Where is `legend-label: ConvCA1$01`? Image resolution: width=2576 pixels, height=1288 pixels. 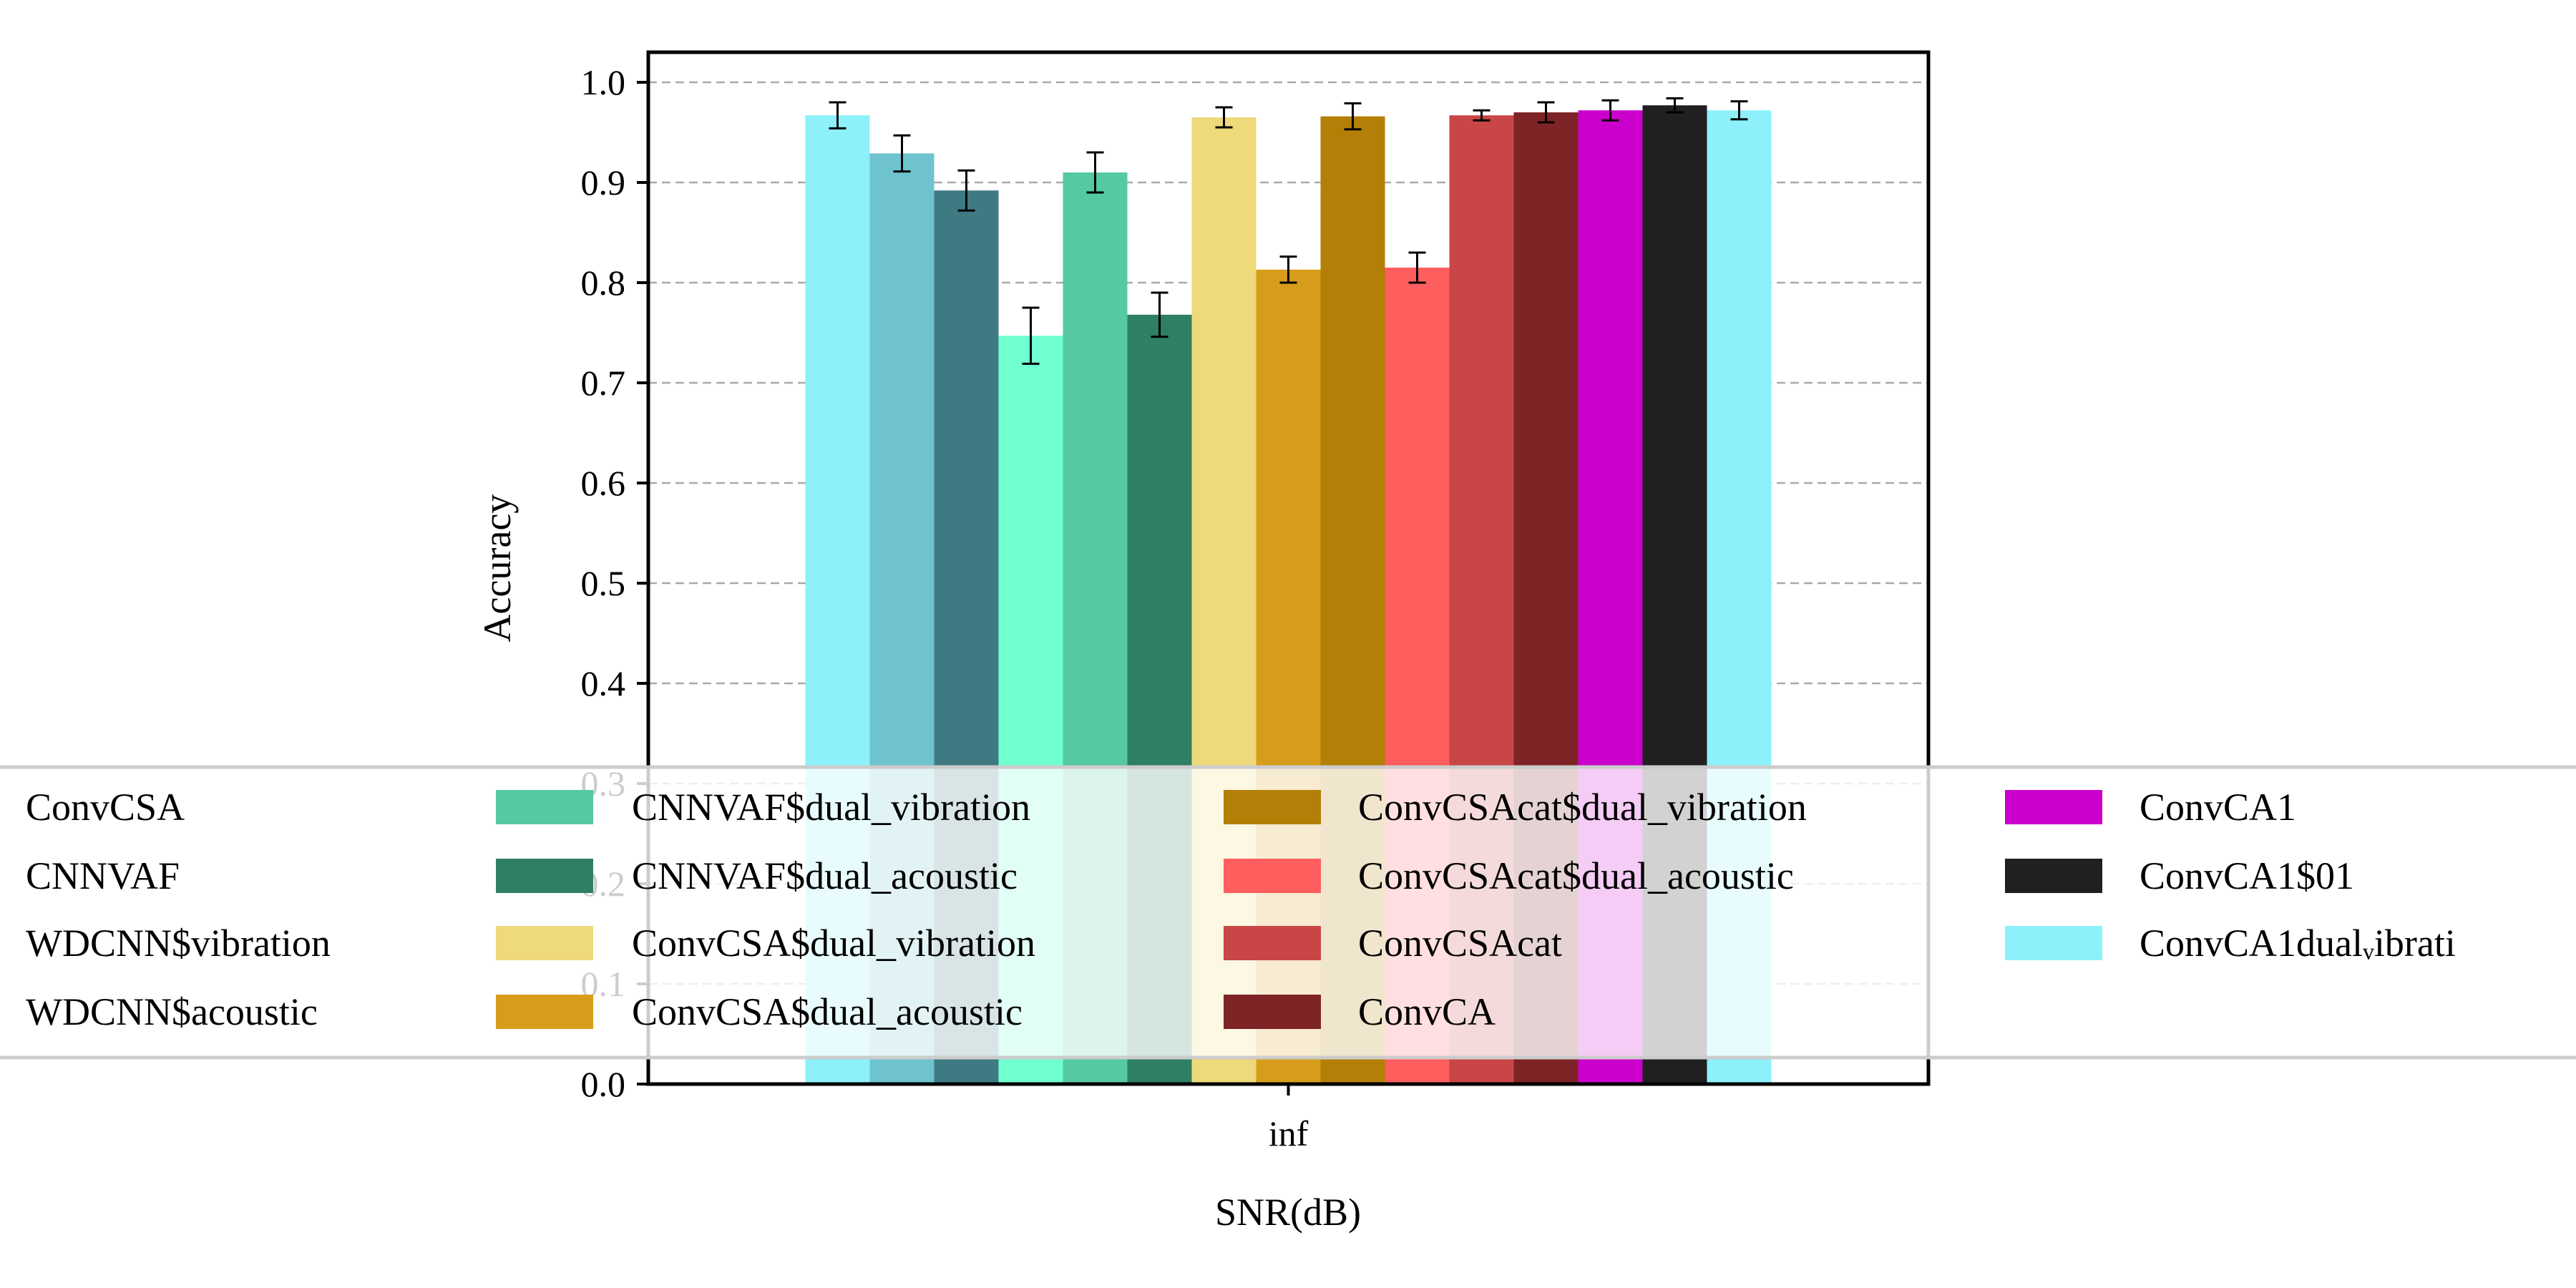
legend-label: ConvCA1$01 is located at coordinates (2247, 875).